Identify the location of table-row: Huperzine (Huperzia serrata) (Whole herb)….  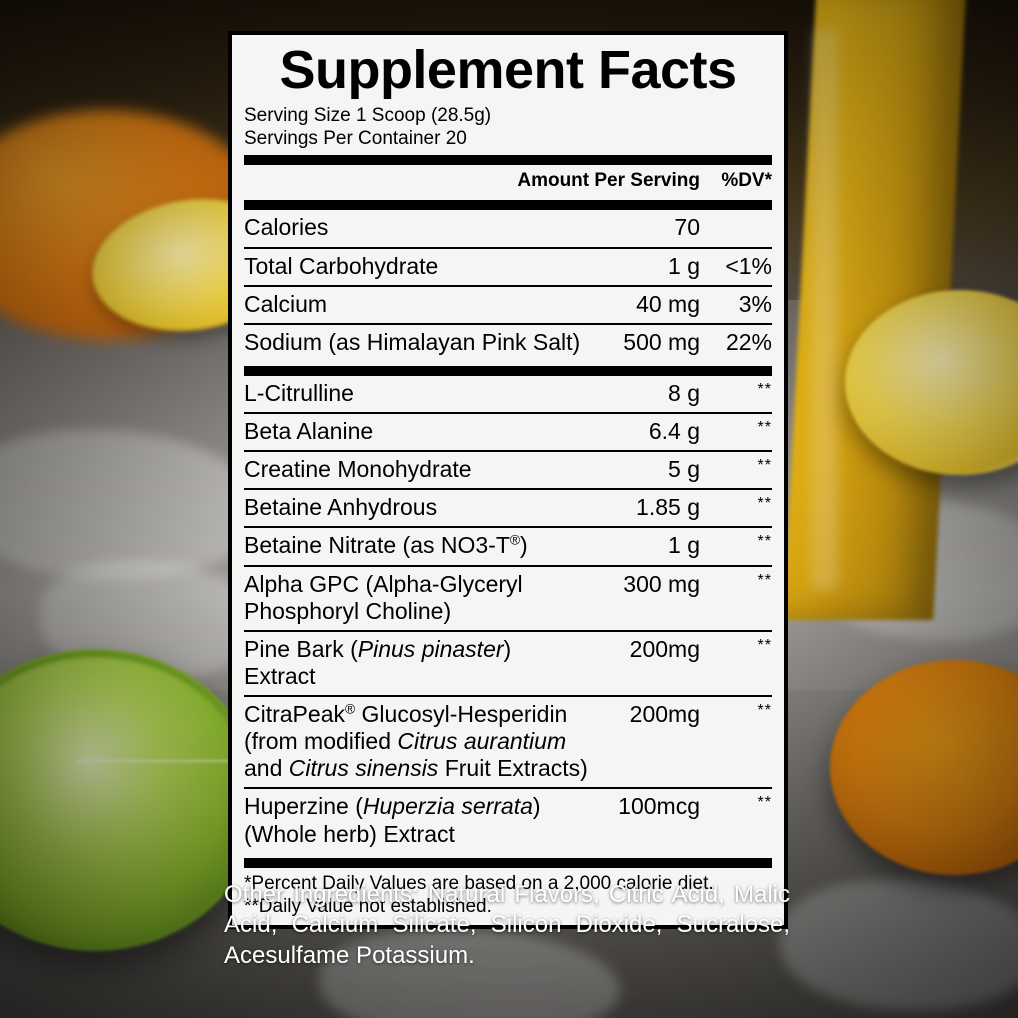
(508, 820).